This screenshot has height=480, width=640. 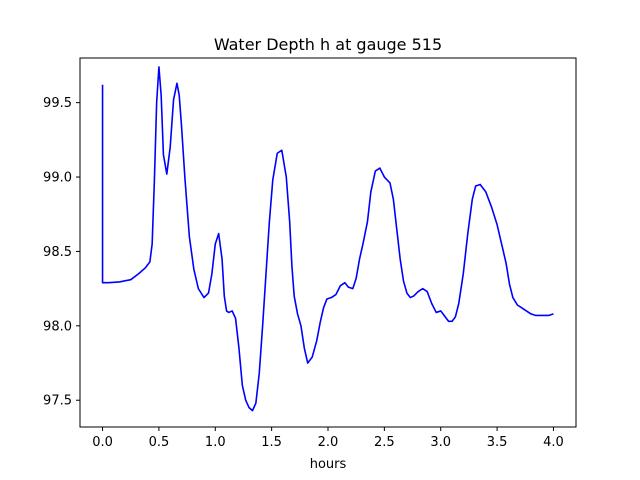 What do you see at coordinates (497, 442) in the screenshot?
I see `x-tick-label: 3.5` at bounding box center [497, 442].